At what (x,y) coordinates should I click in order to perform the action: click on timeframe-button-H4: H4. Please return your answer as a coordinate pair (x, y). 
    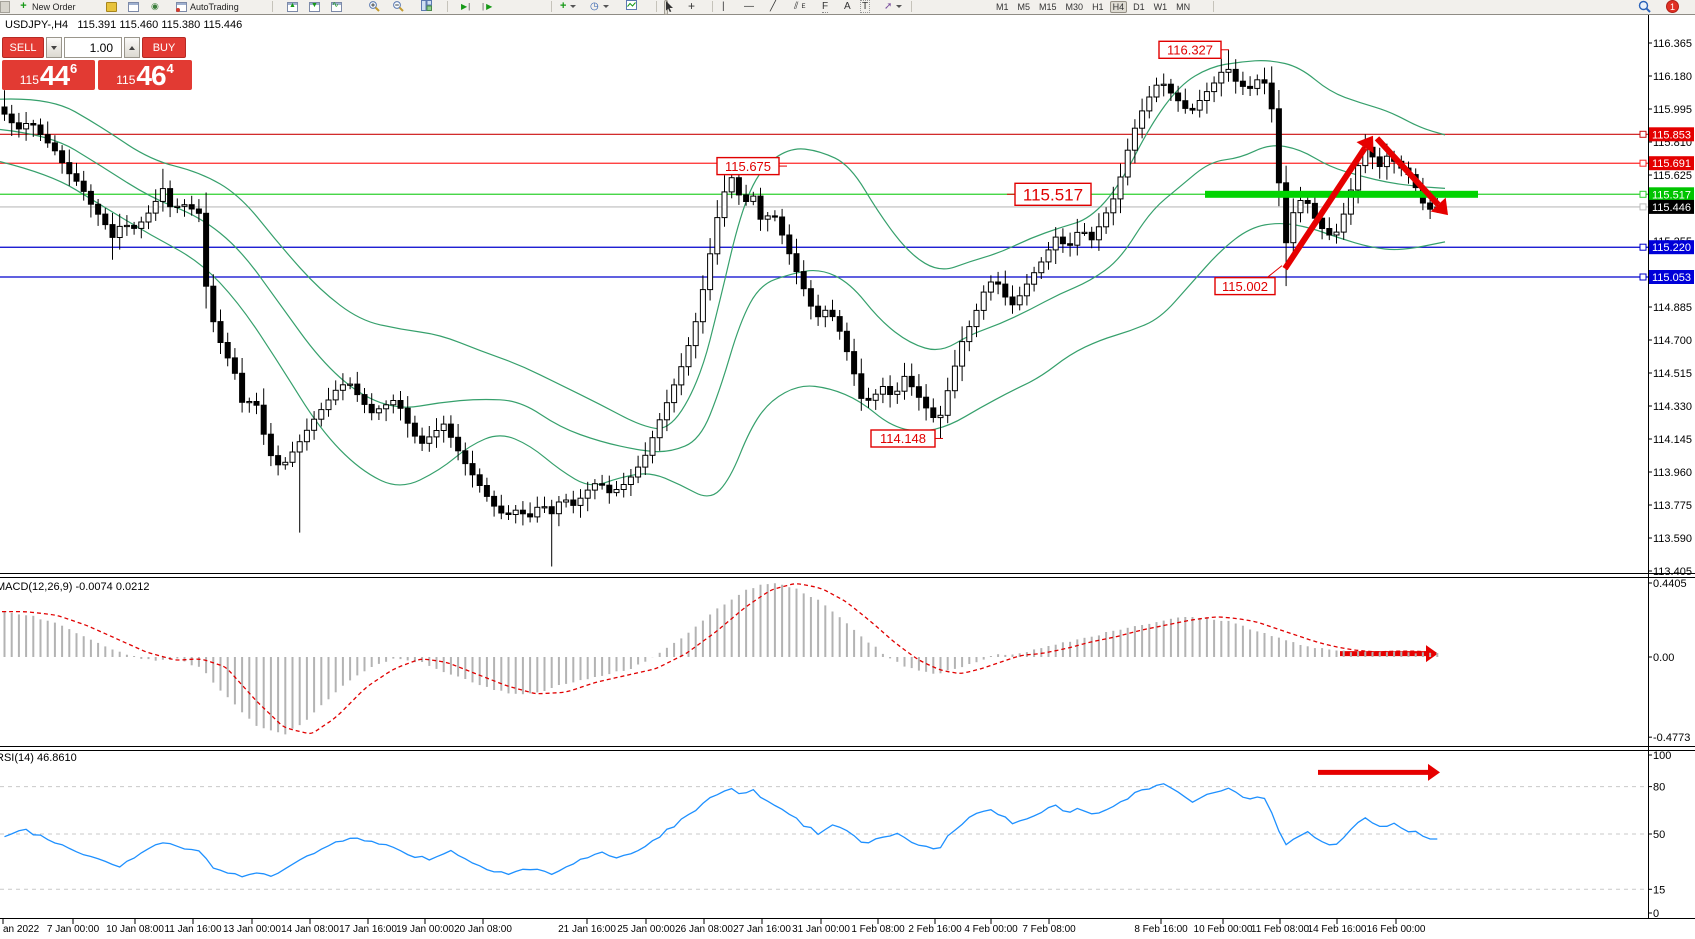
    Looking at the image, I should click on (1118, 6).